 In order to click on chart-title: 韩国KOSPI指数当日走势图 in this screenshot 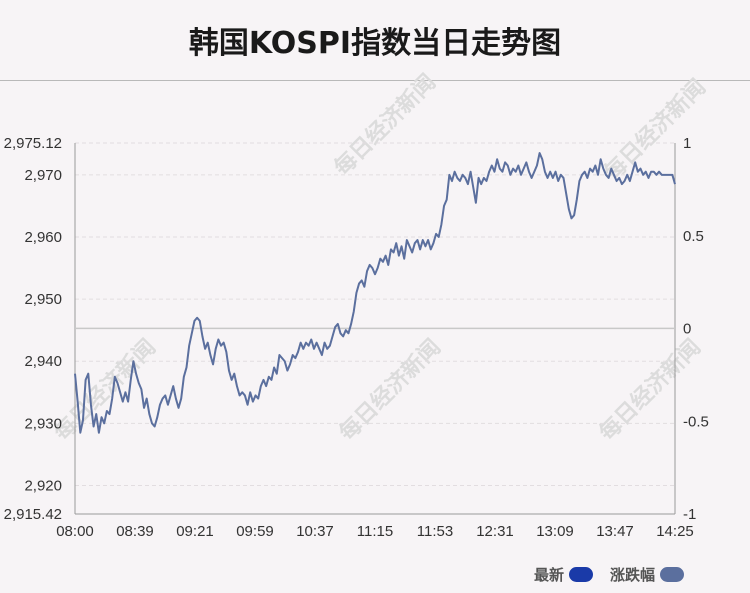, I will do `click(375, 43)`.